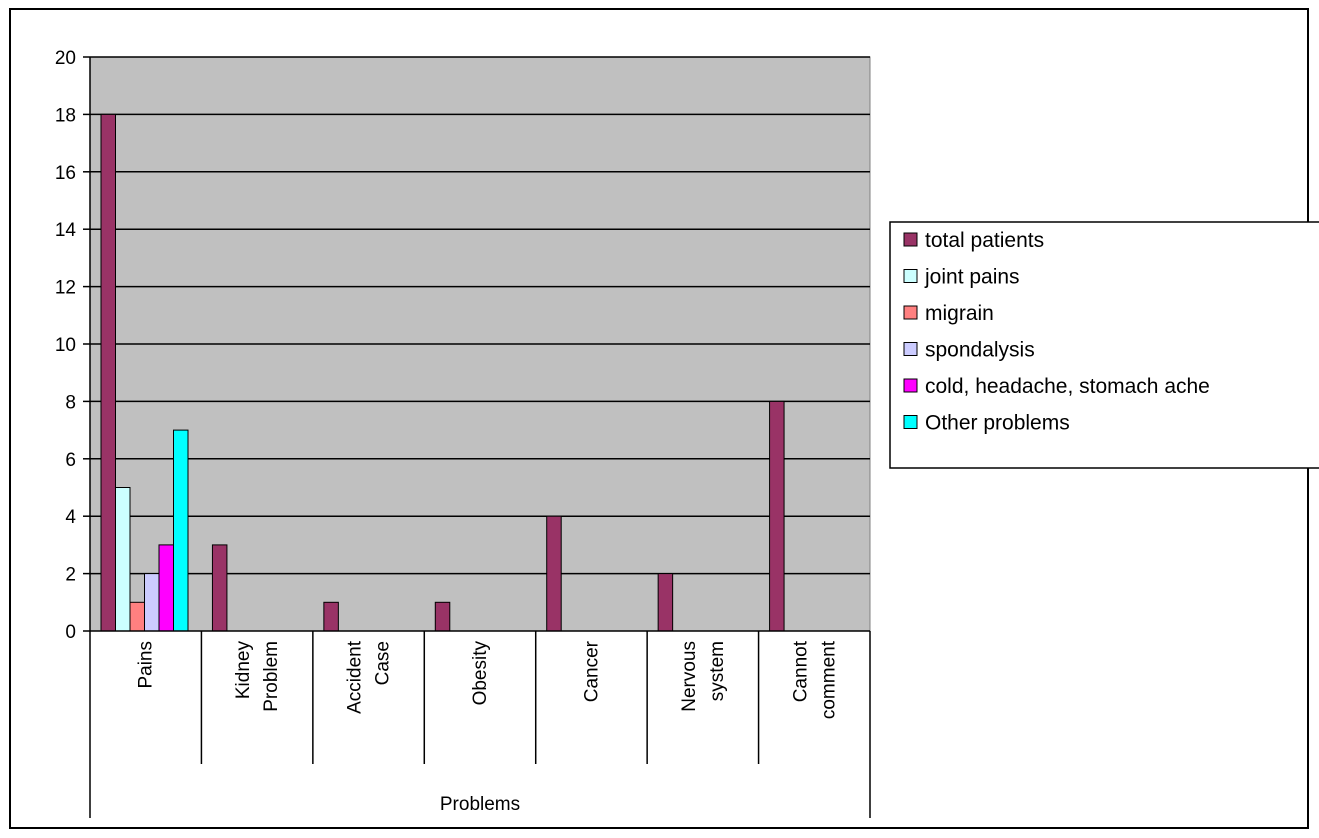 The image size is (1319, 838). I want to click on category-label: comment, so click(828, 679).